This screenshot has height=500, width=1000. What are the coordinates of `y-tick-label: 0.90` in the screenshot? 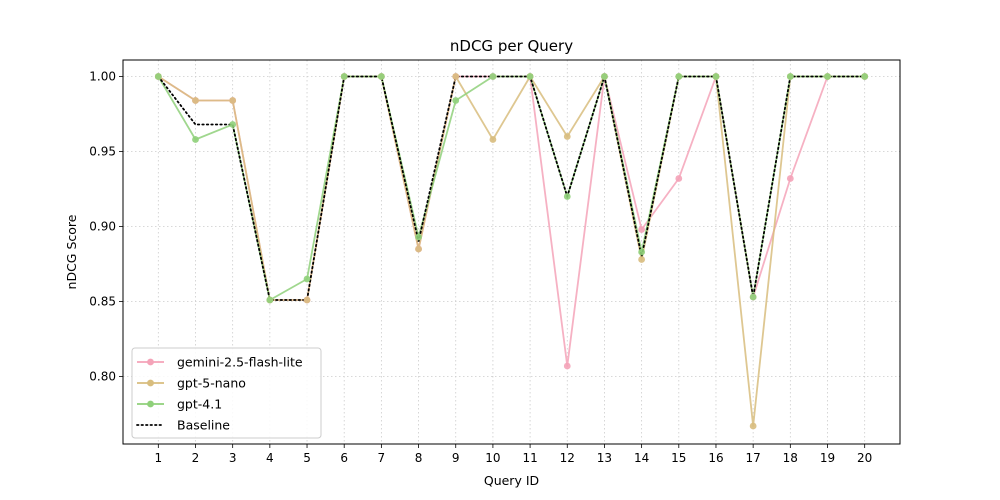 It's located at (102, 227).